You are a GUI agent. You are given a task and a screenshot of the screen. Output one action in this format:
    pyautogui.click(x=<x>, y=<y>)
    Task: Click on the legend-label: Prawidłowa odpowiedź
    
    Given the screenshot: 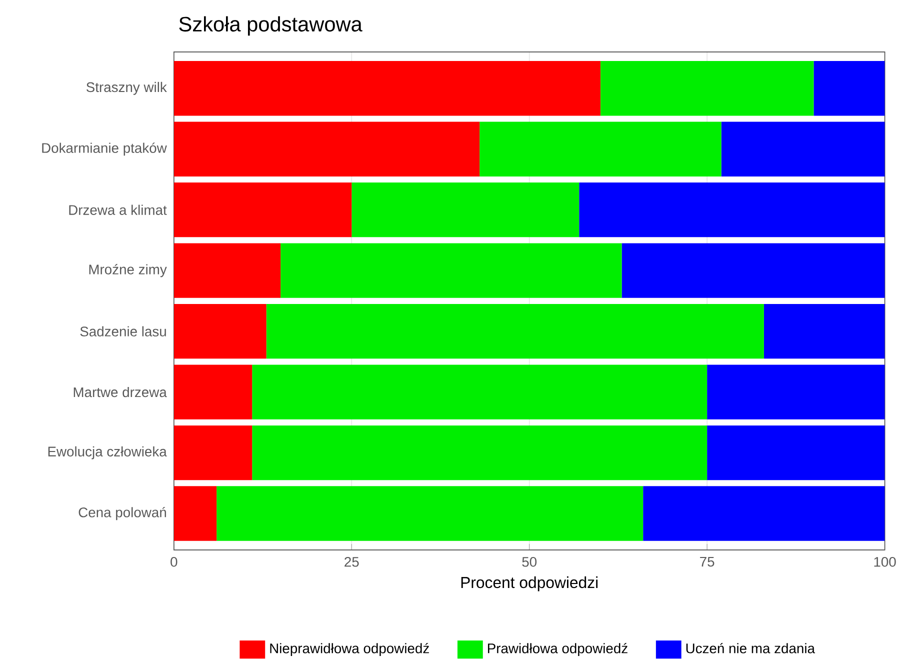 What is the action you would take?
    pyautogui.click(x=558, y=649)
    